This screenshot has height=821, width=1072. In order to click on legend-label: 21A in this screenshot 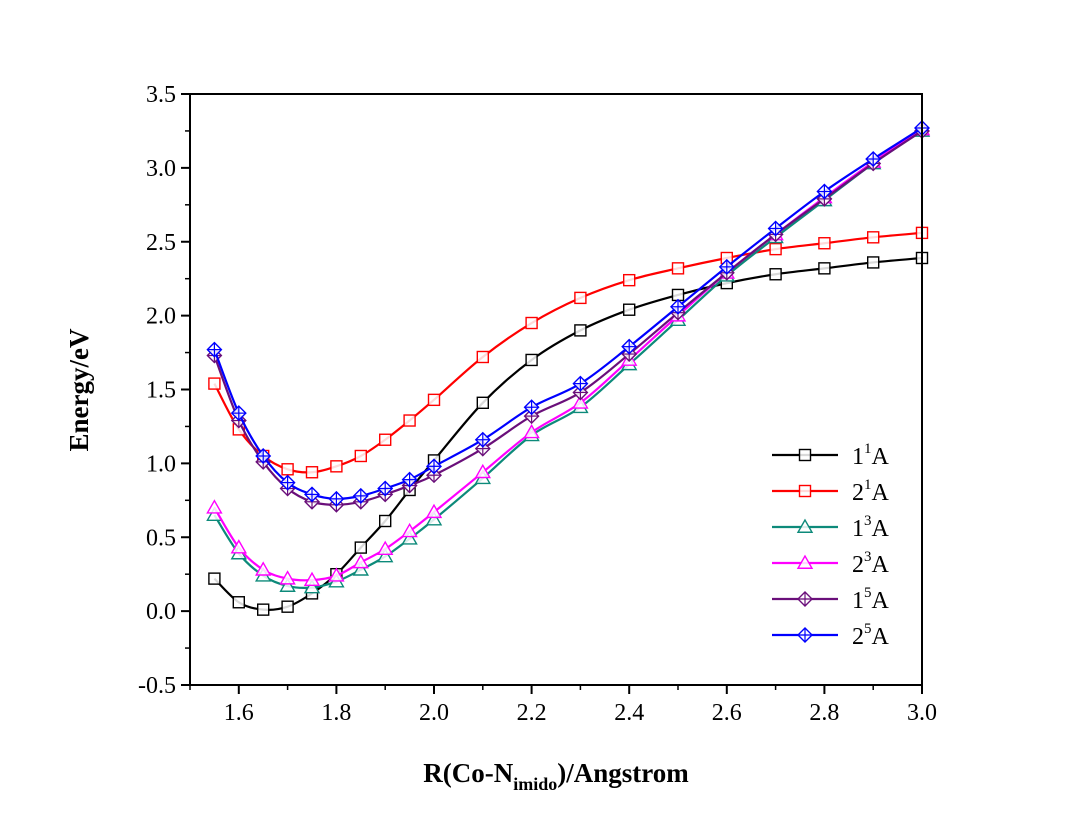, I will do `click(871, 491)`.